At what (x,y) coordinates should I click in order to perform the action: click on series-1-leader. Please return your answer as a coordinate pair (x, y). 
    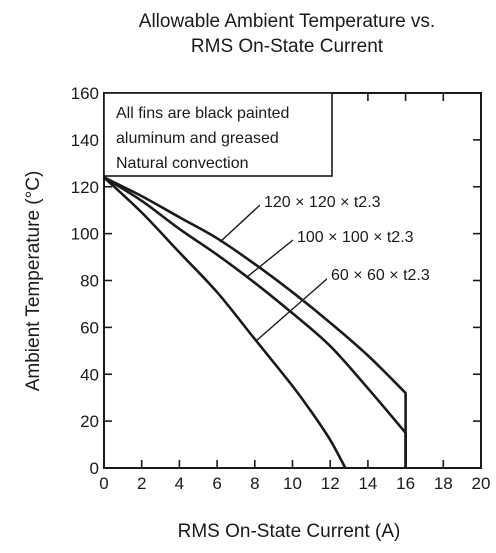
    Looking at the image, I should click on (240, 223).